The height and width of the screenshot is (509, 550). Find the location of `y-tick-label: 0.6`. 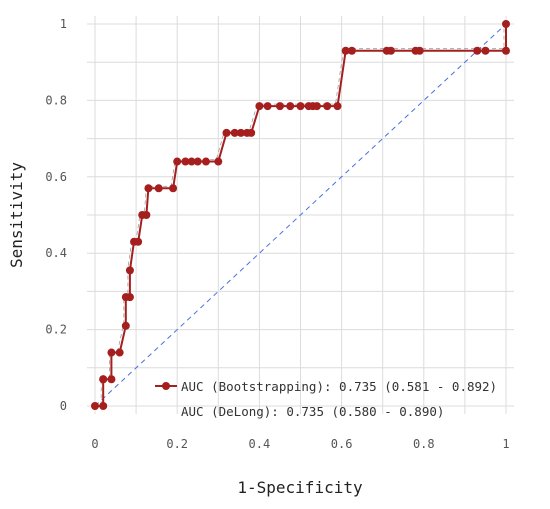

y-tick-label: 0.6 is located at coordinates (56, 177).